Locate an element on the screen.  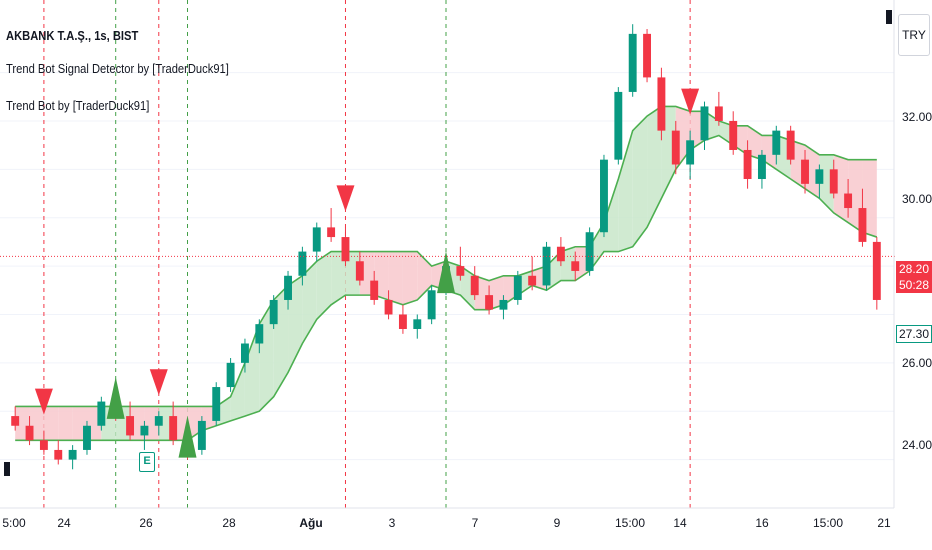
x-tick-label: 28 is located at coordinates (229, 523).